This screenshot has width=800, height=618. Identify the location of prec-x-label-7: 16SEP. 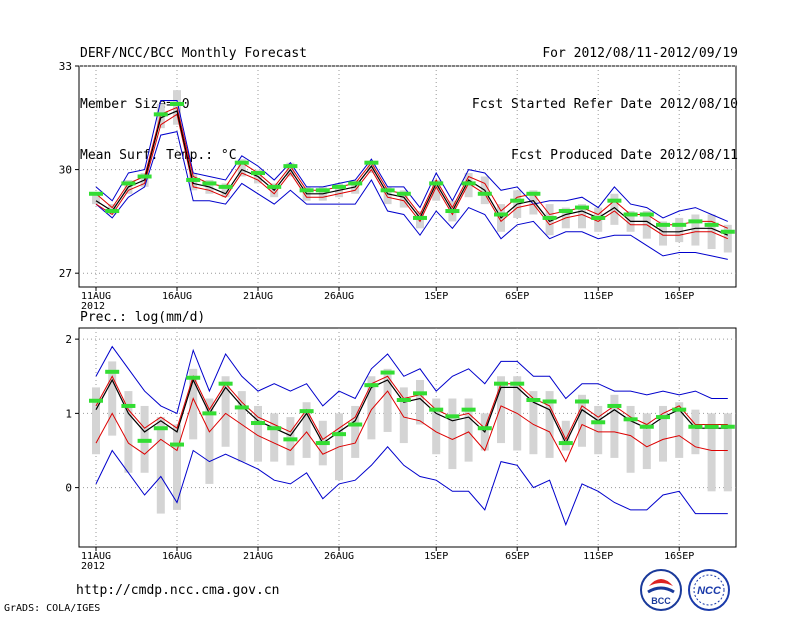
(679, 556).